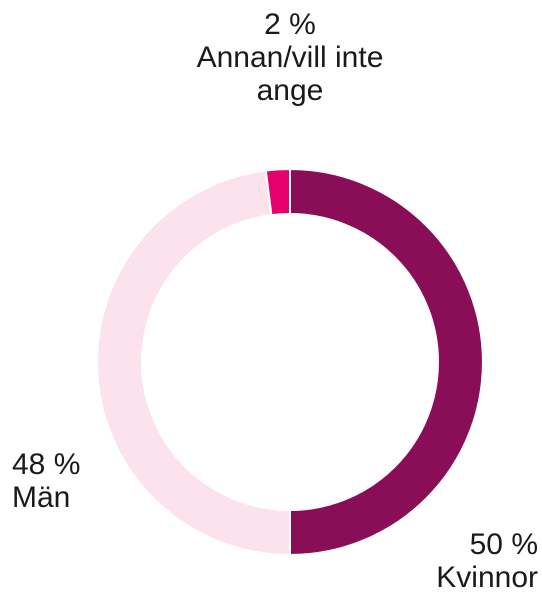 The image size is (542, 594). I want to click on label-man: 48 % Män, so click(72, 481).